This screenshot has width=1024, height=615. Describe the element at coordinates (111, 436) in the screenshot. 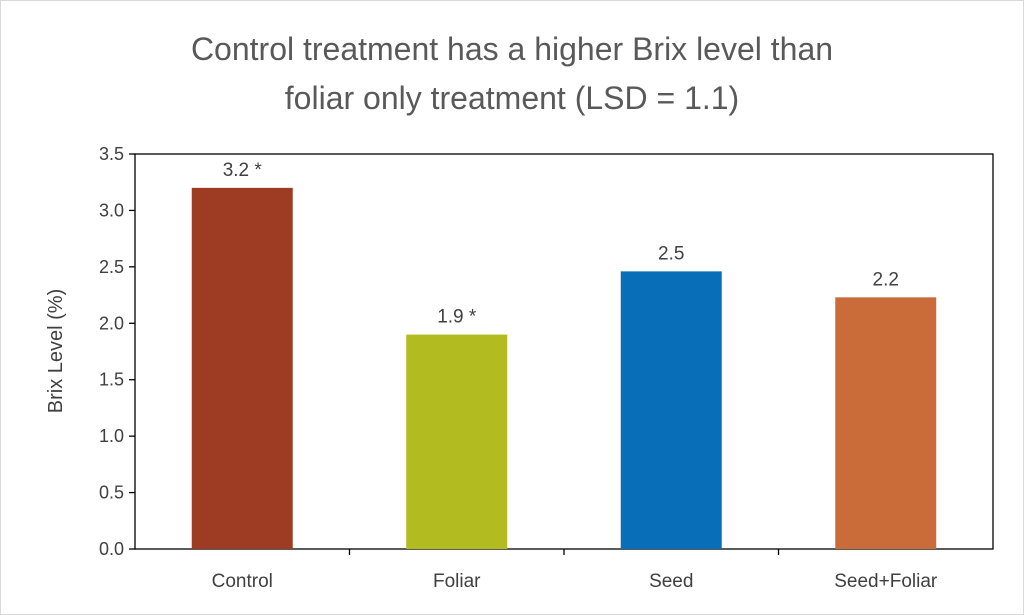

I see `y-tick-label: 1.0` at that location.